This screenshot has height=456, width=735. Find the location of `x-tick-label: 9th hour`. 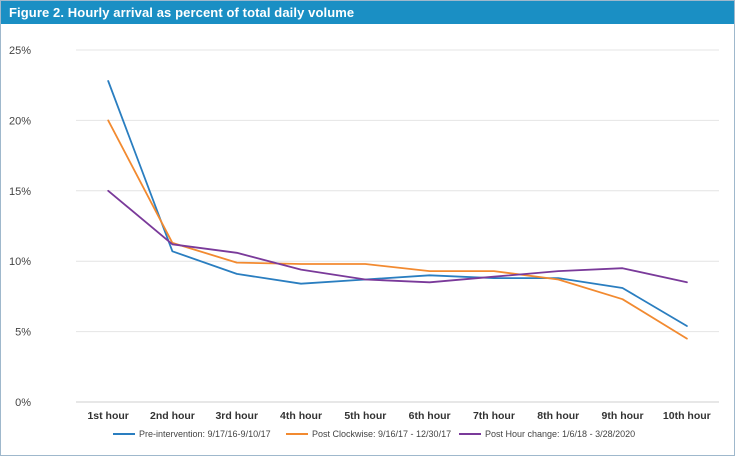

x-tick-label: 9th hour is located at coordinates (623, 416).